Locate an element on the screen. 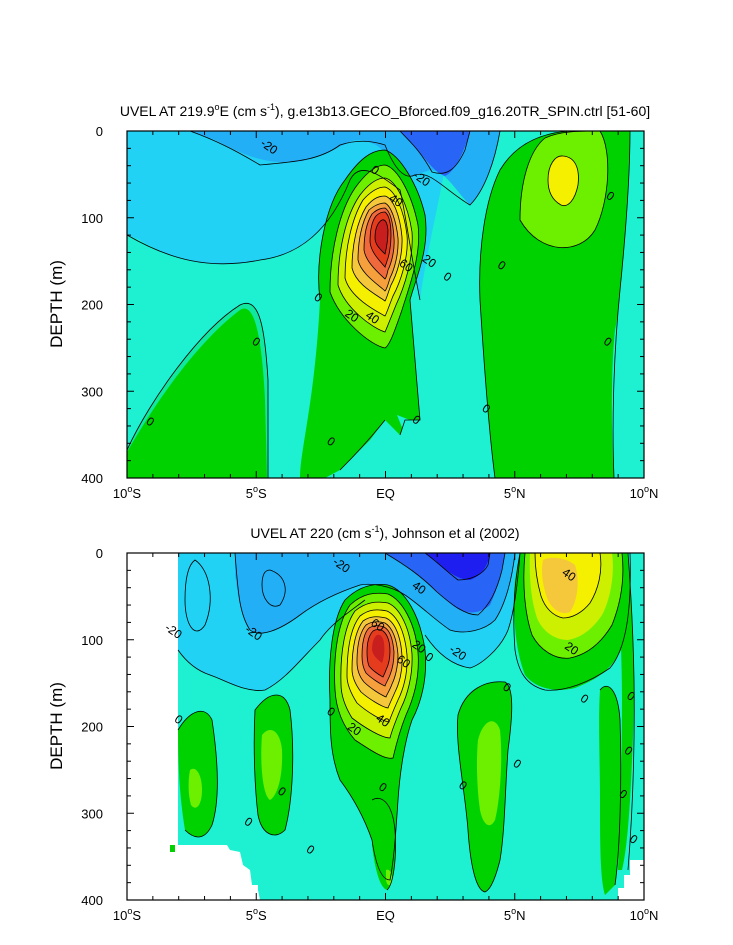 The height and width of the screenshot is (945, 733). fill-mid-left-green2-observations is located at coordinates (272, 765).